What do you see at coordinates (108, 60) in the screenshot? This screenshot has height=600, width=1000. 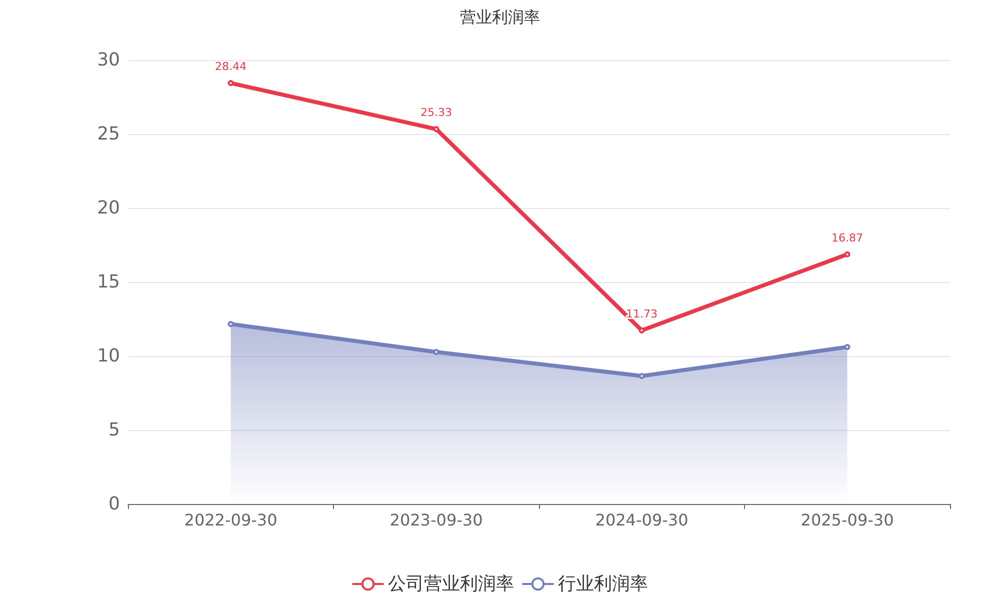 I see `y-tick-label: 30` at bounding box center [108, 60].